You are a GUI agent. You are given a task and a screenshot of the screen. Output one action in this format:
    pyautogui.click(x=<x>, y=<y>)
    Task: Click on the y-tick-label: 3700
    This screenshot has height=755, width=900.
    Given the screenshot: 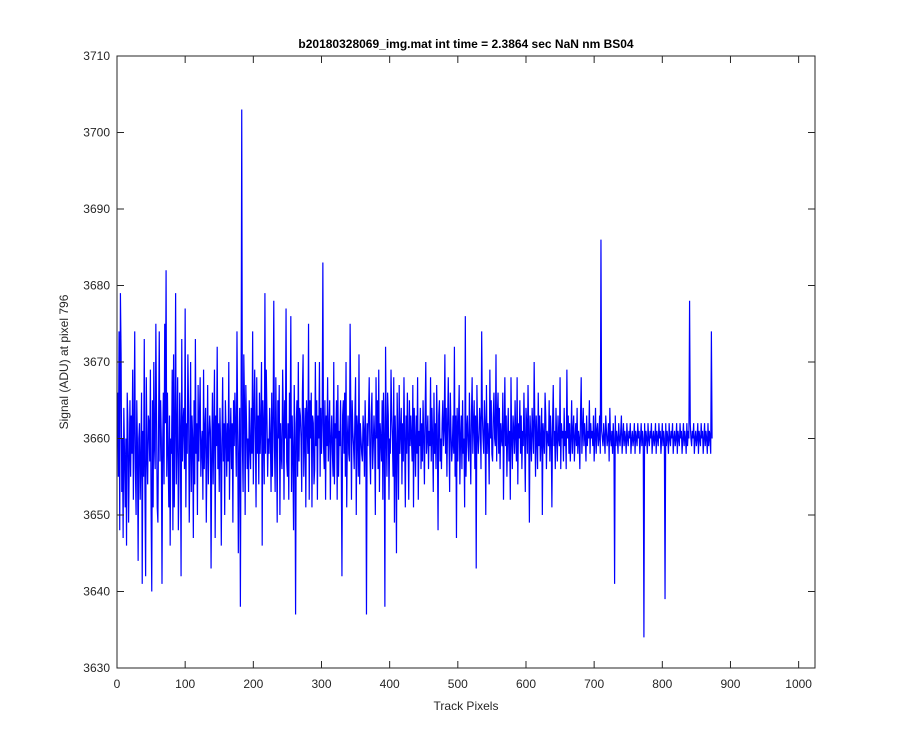 What is the action you would take?
    pyautogui.click(x=96, y=133)
    